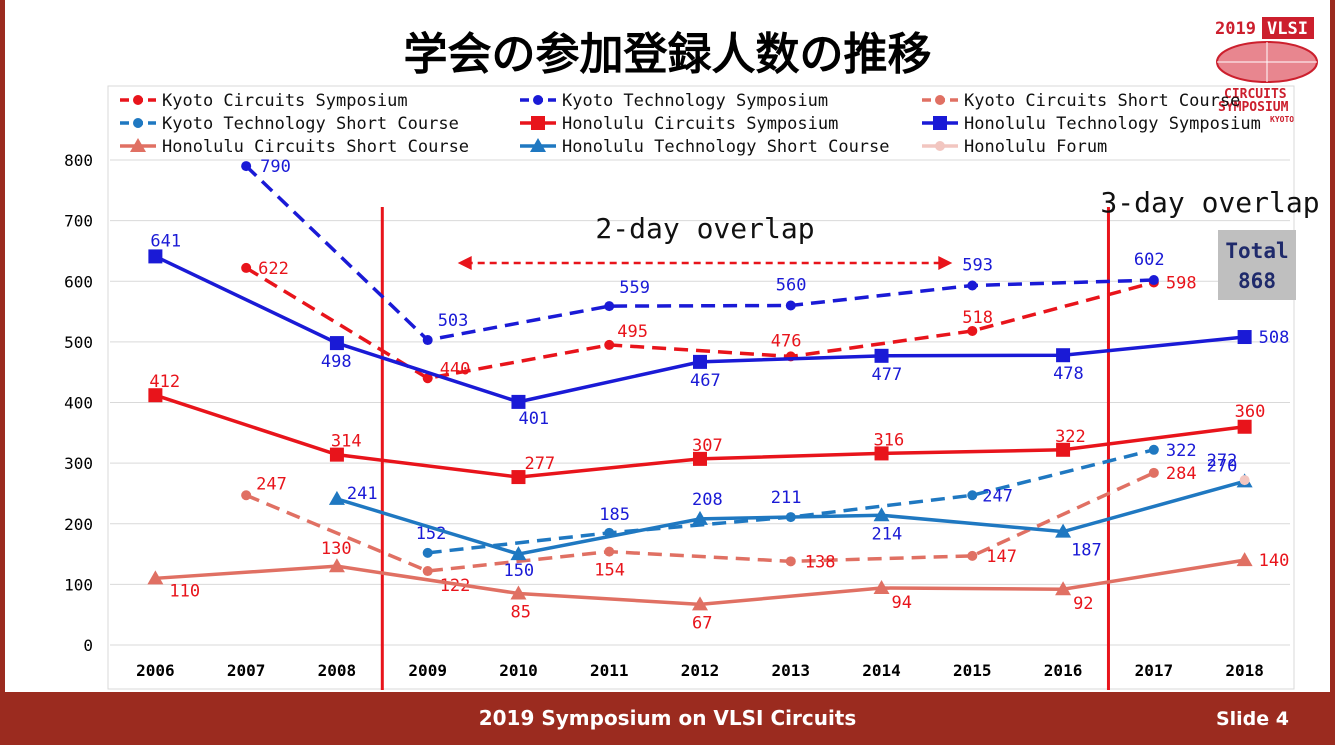 Image resolution: width=1335 pixels, height=745 pixels. What do you see at coordinates (138, 145) in the screenshot?
I see `legend-marker-honolulu-circuits-short-course` at bounding box center [138, 145].